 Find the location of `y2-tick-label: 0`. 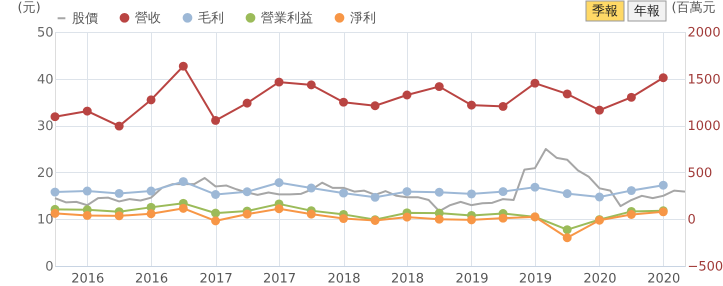

y2-tick-label: 0 is located at coordinates (692, 220).